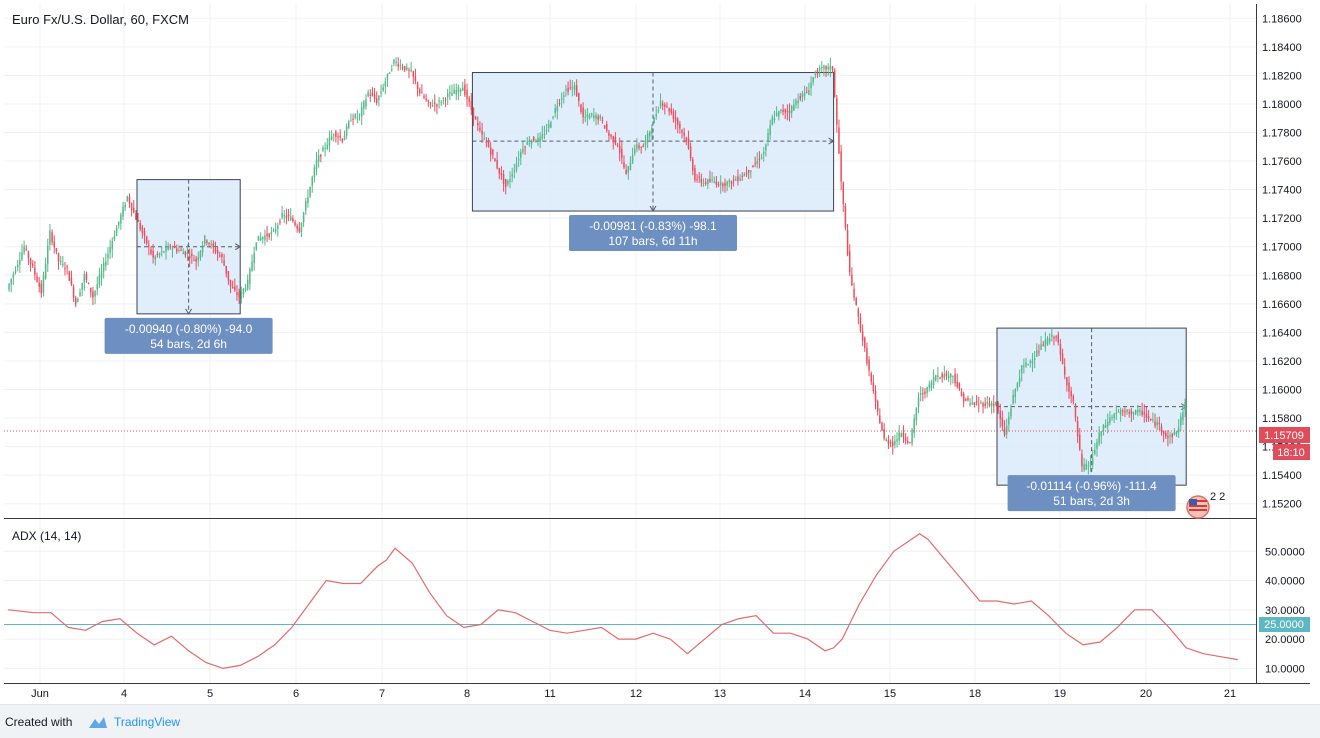  What do you see at coordinates (1291, 453) in the screenshot?
I see `countdown-value: 18:10` at bounding box center [1291, 453].